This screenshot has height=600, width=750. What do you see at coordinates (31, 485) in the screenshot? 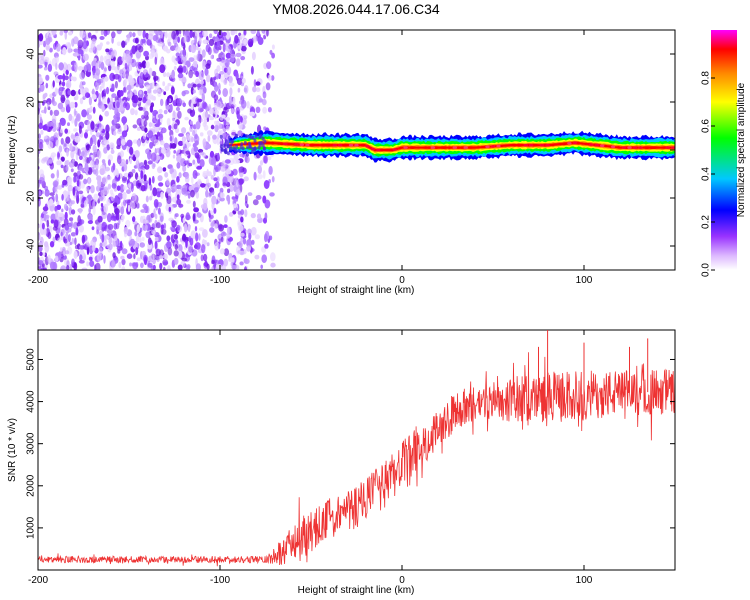
I see `snr-y-tick-label: 2000` at bounding box center [31, 485].